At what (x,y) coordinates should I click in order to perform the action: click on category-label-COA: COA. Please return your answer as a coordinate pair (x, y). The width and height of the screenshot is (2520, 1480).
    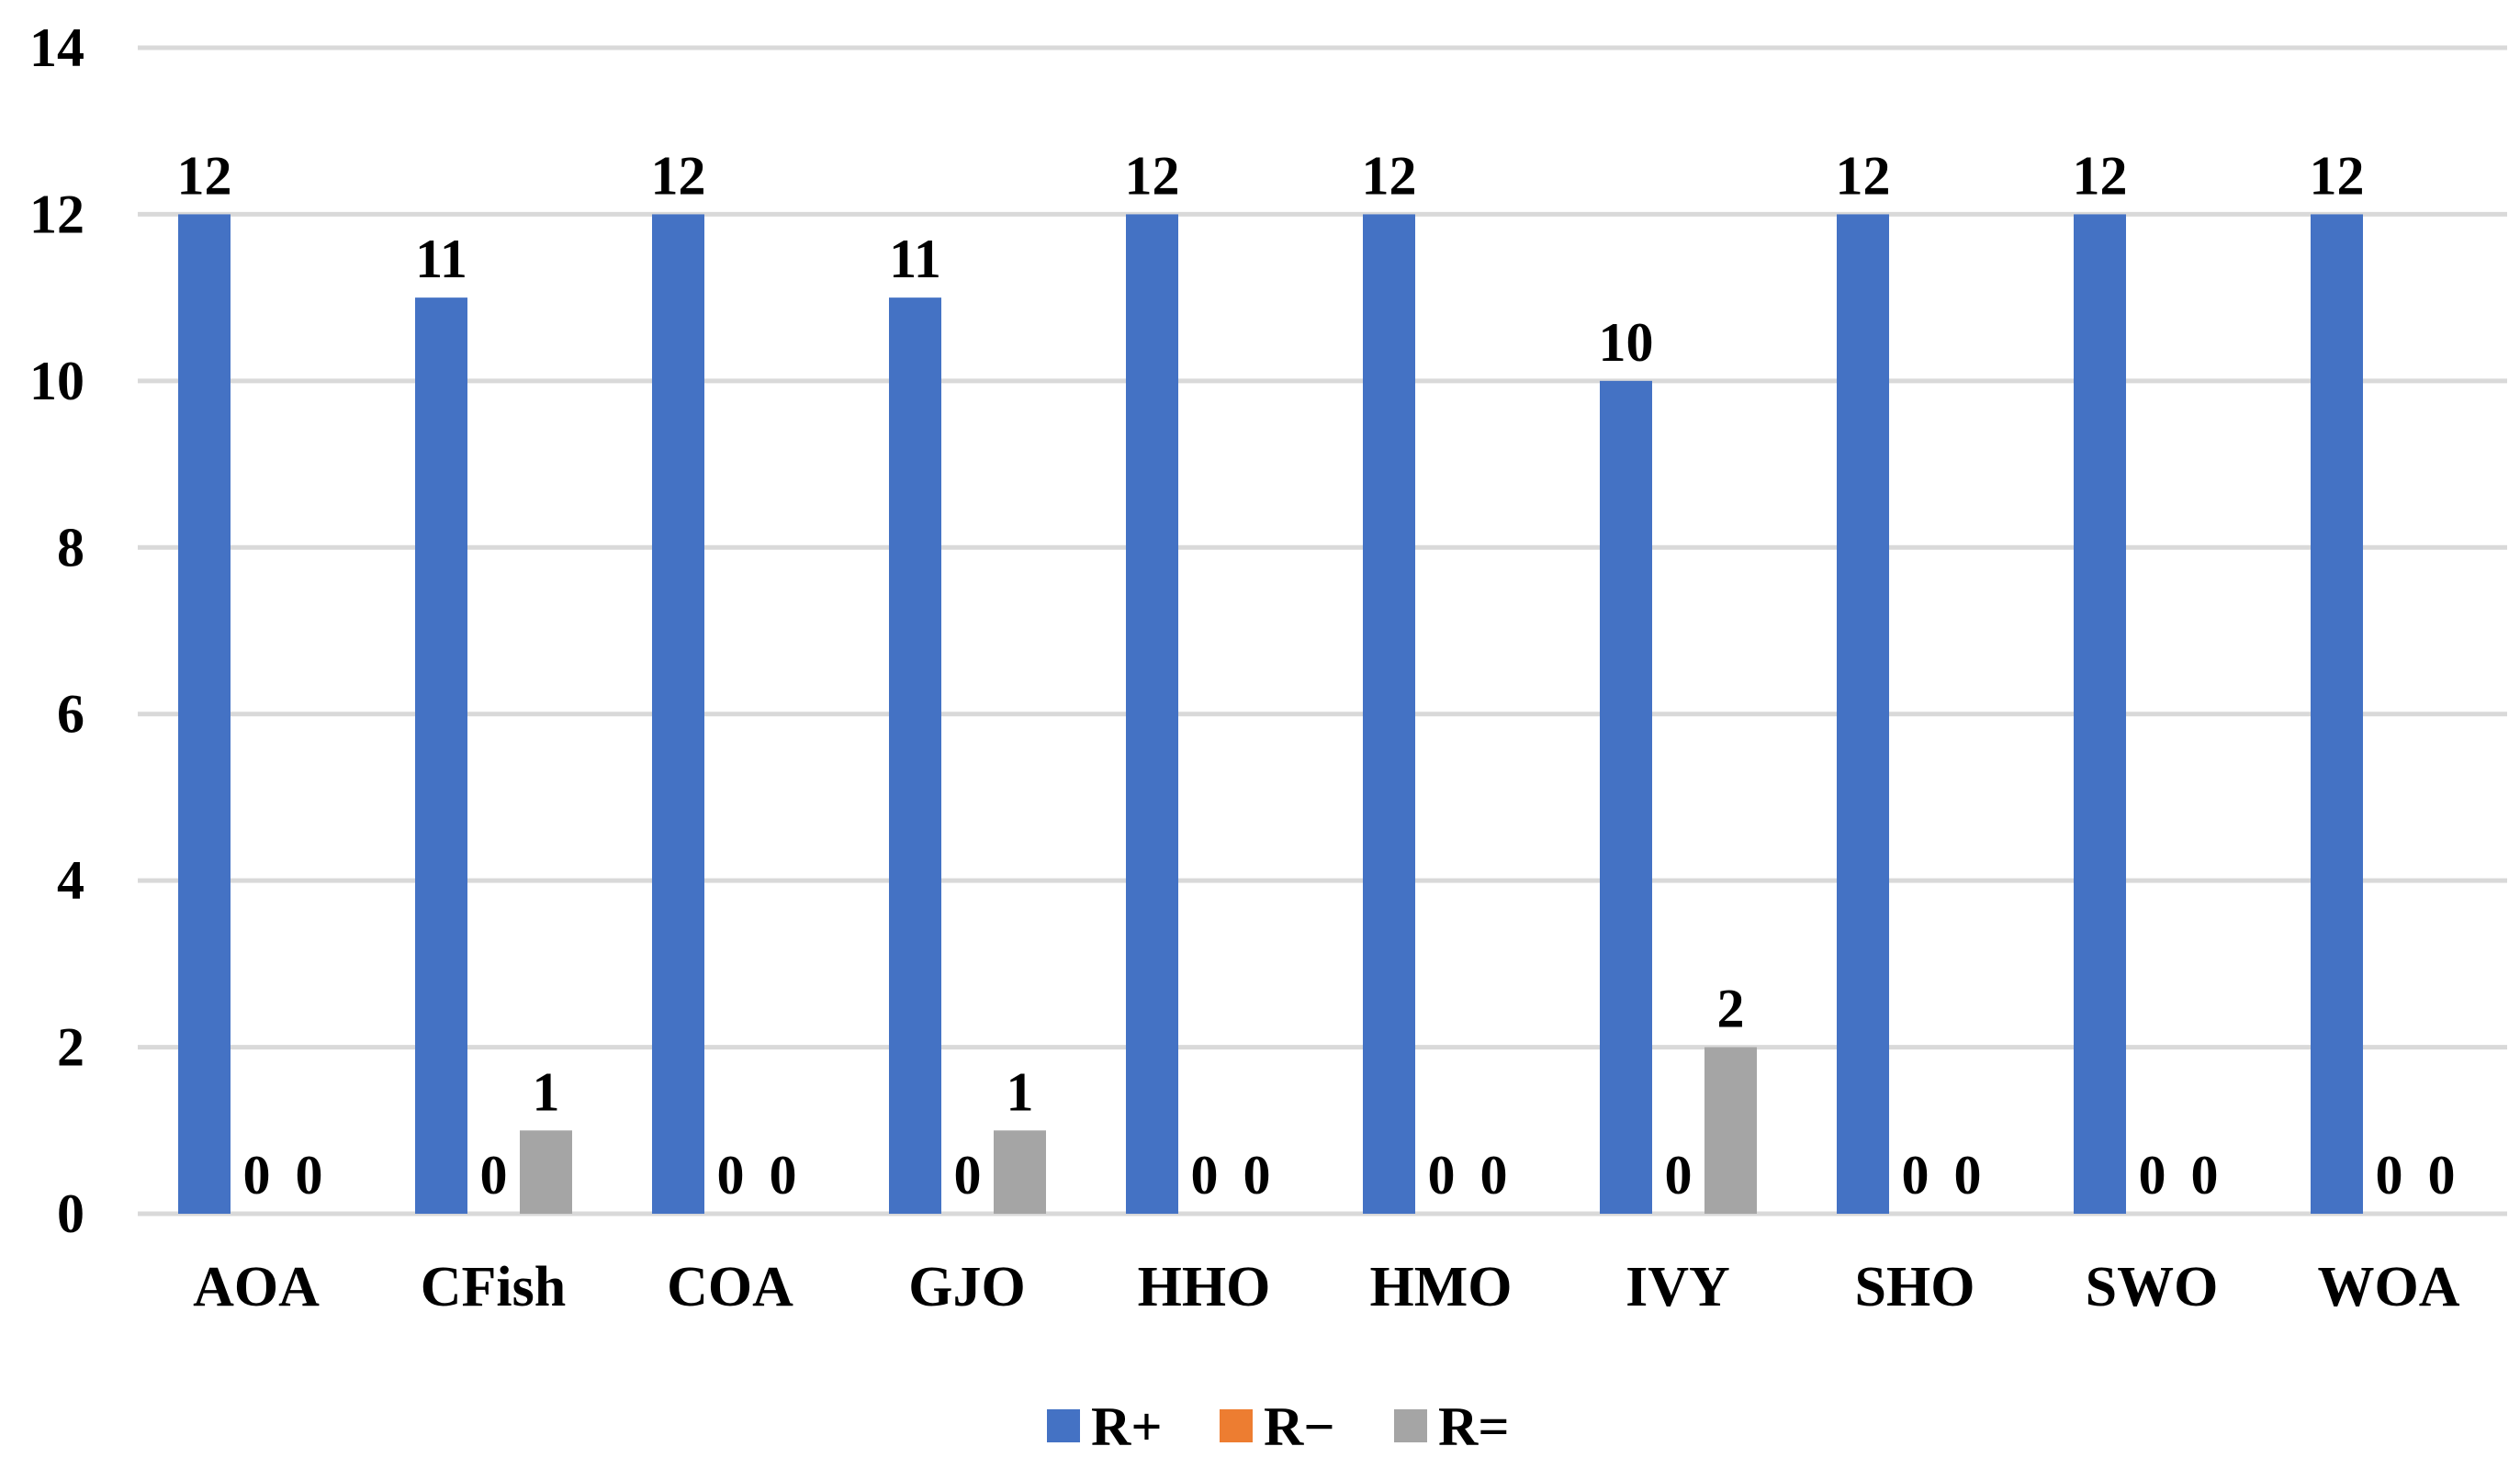
    Looking at the image, I should click on (730, 1287).